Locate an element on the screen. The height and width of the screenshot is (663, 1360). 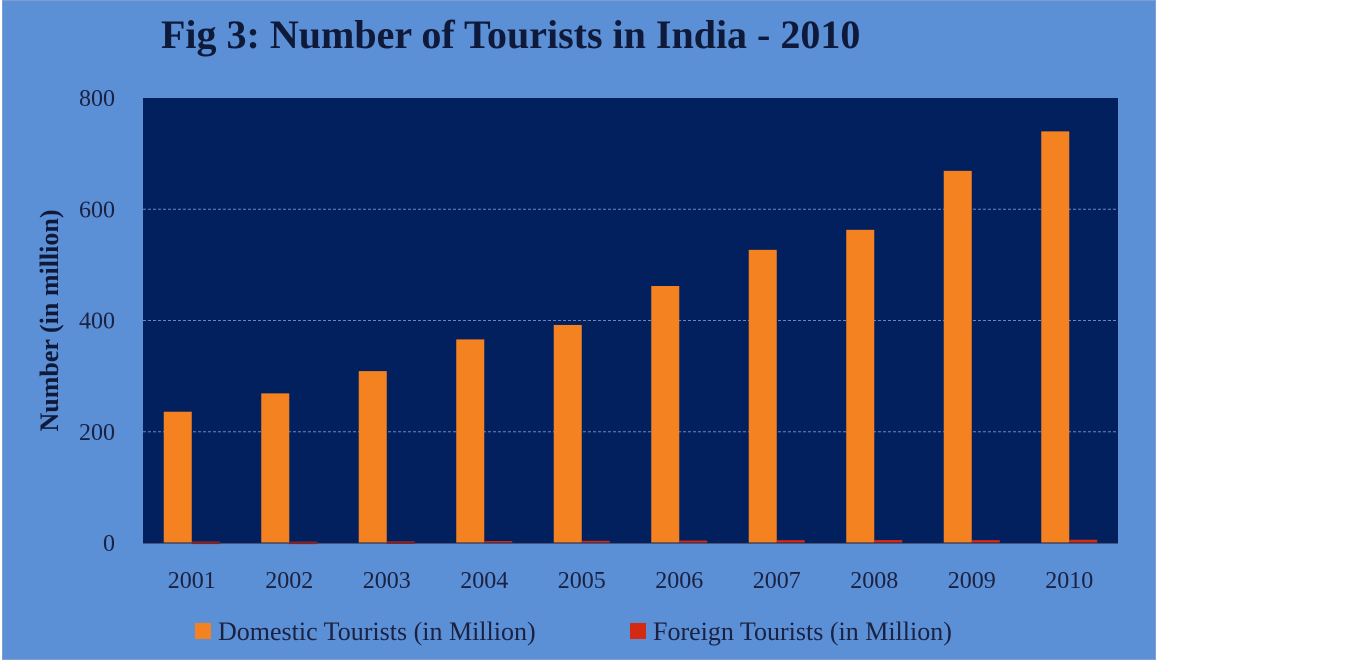
y-tick-labels: 0 200 400 600 800 is located at coordinates (97, 321).